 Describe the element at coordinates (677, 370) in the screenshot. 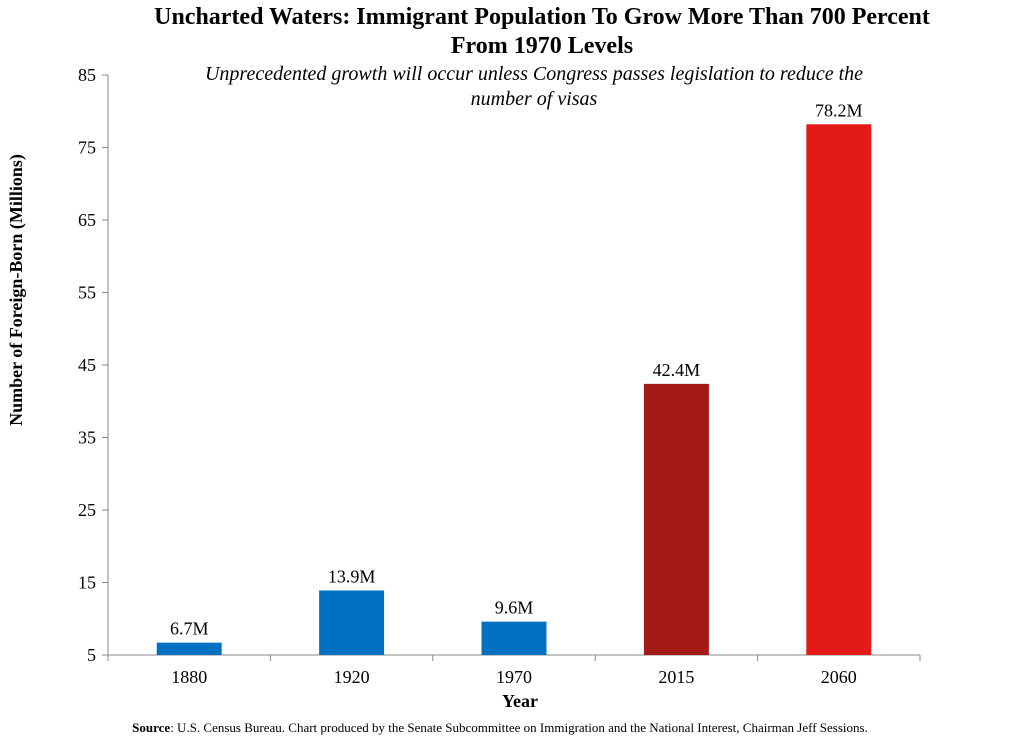

I see `data-label-2015: 42.4M` at that location.